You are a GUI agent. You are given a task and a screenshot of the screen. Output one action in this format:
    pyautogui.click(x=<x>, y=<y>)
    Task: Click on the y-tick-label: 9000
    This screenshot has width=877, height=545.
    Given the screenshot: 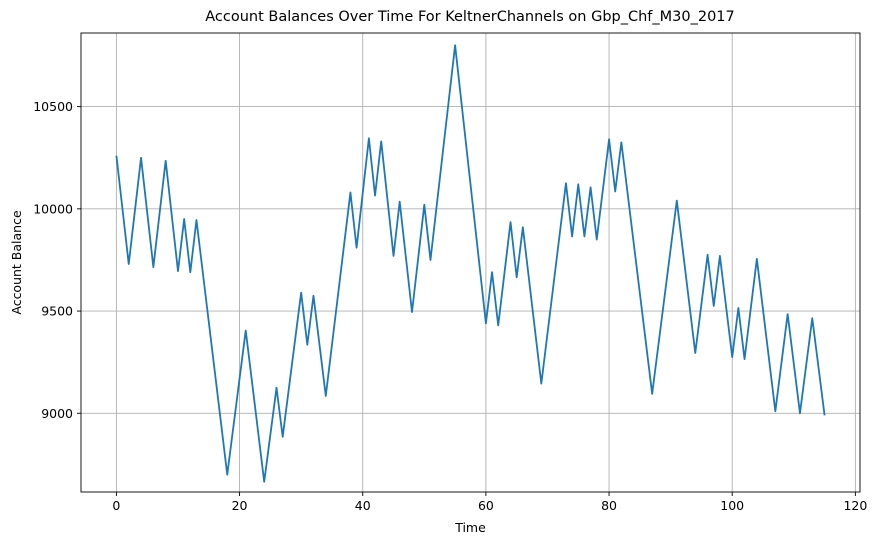 What is the action you would take?
    pyautogui.click(x=57, y=413)
    